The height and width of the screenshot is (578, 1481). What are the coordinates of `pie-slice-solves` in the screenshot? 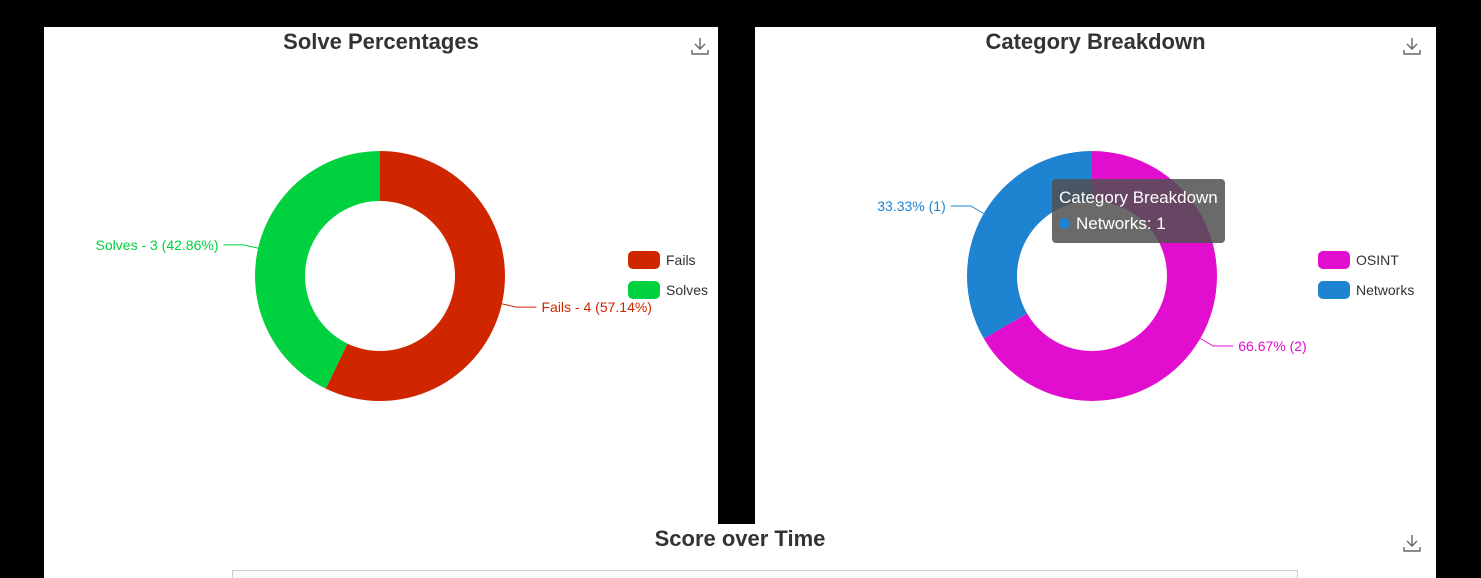 It's located at (317, 270).